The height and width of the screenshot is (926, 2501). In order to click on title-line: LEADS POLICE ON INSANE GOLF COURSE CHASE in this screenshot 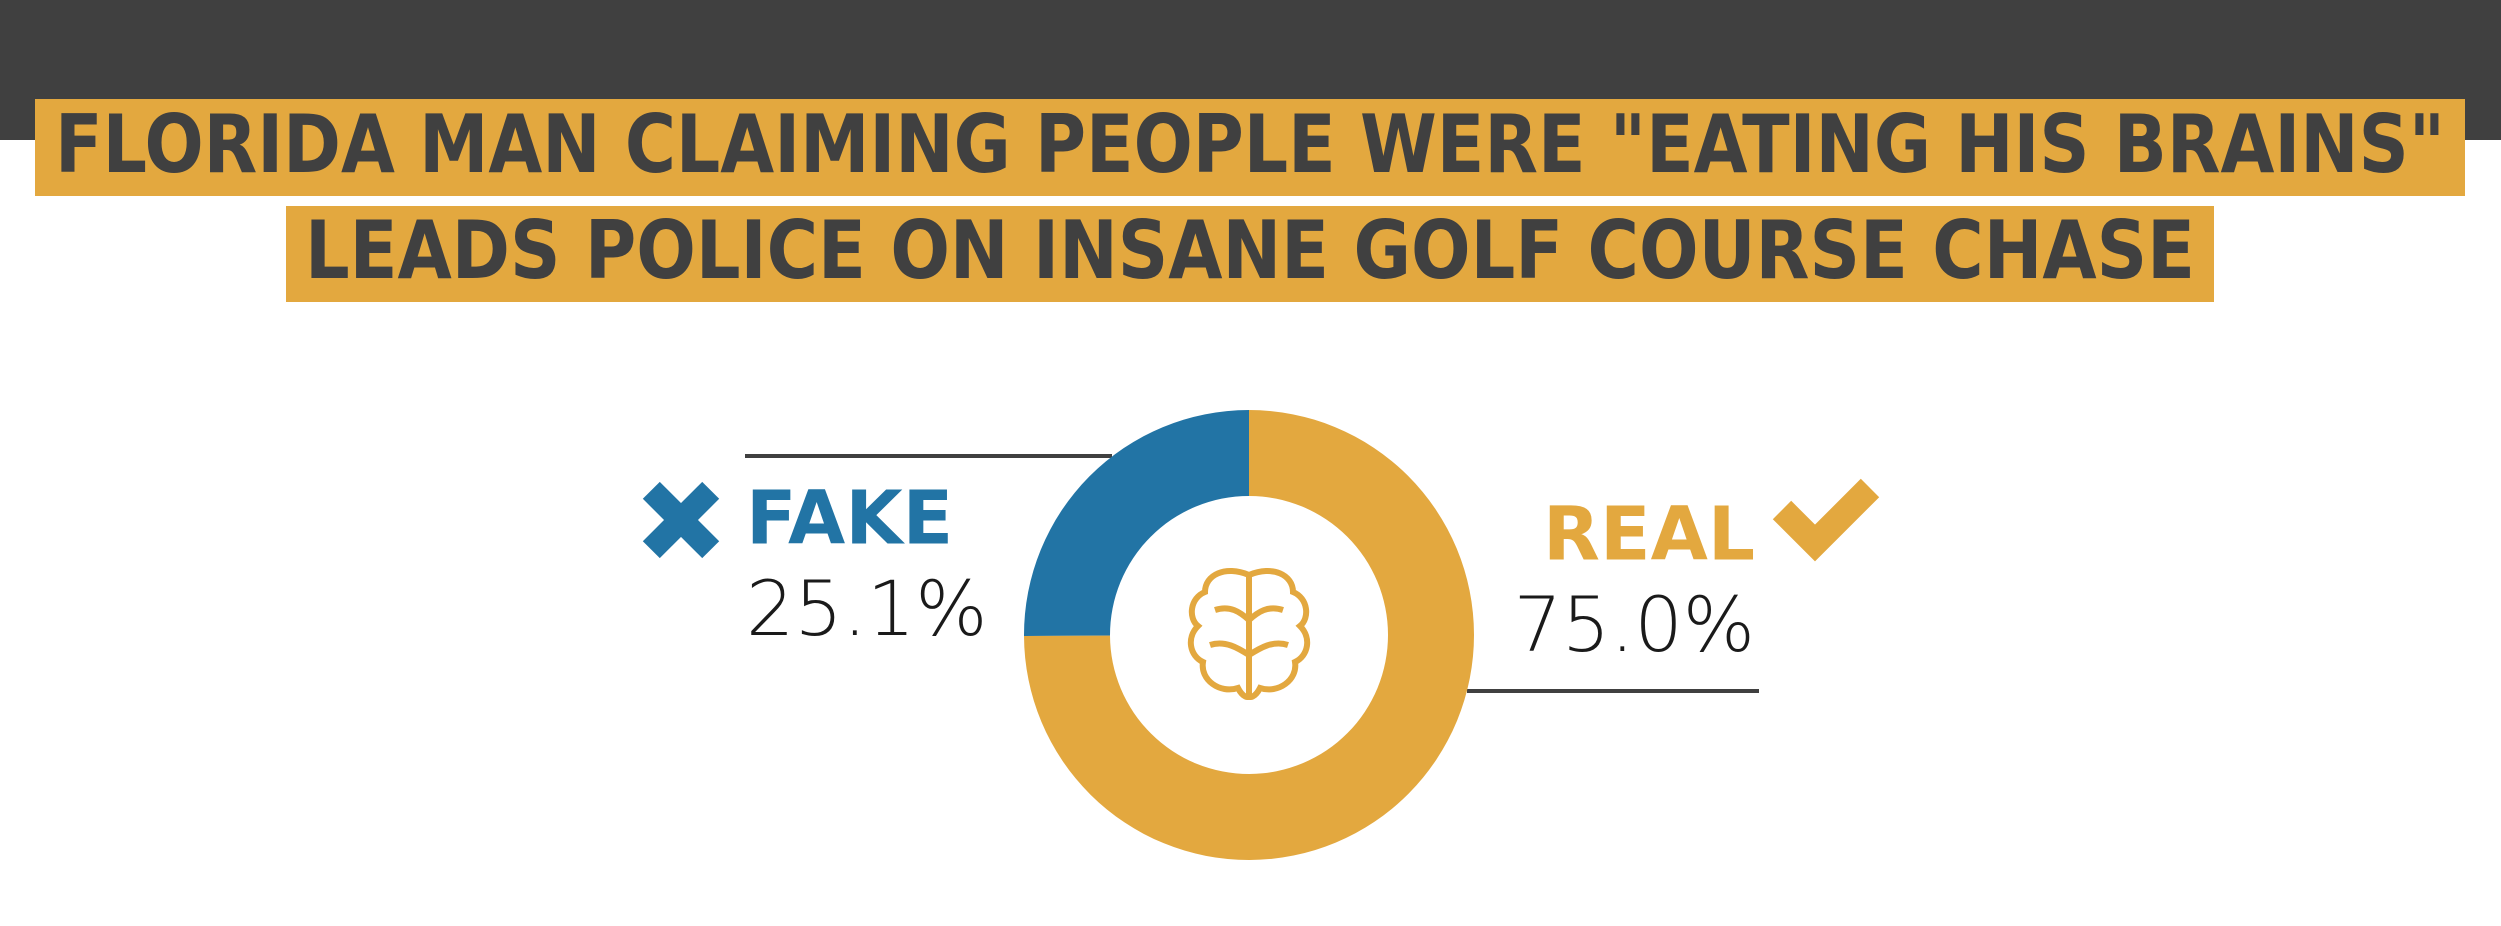, I will do `click(1250, 250)`.